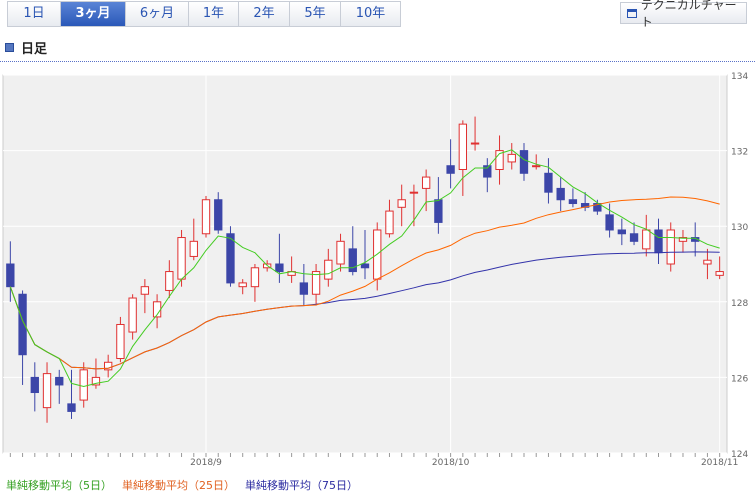 The width and height of the screenshot is (755, 493). I want to click on tab-5-years: 5年, so click(315, 14).